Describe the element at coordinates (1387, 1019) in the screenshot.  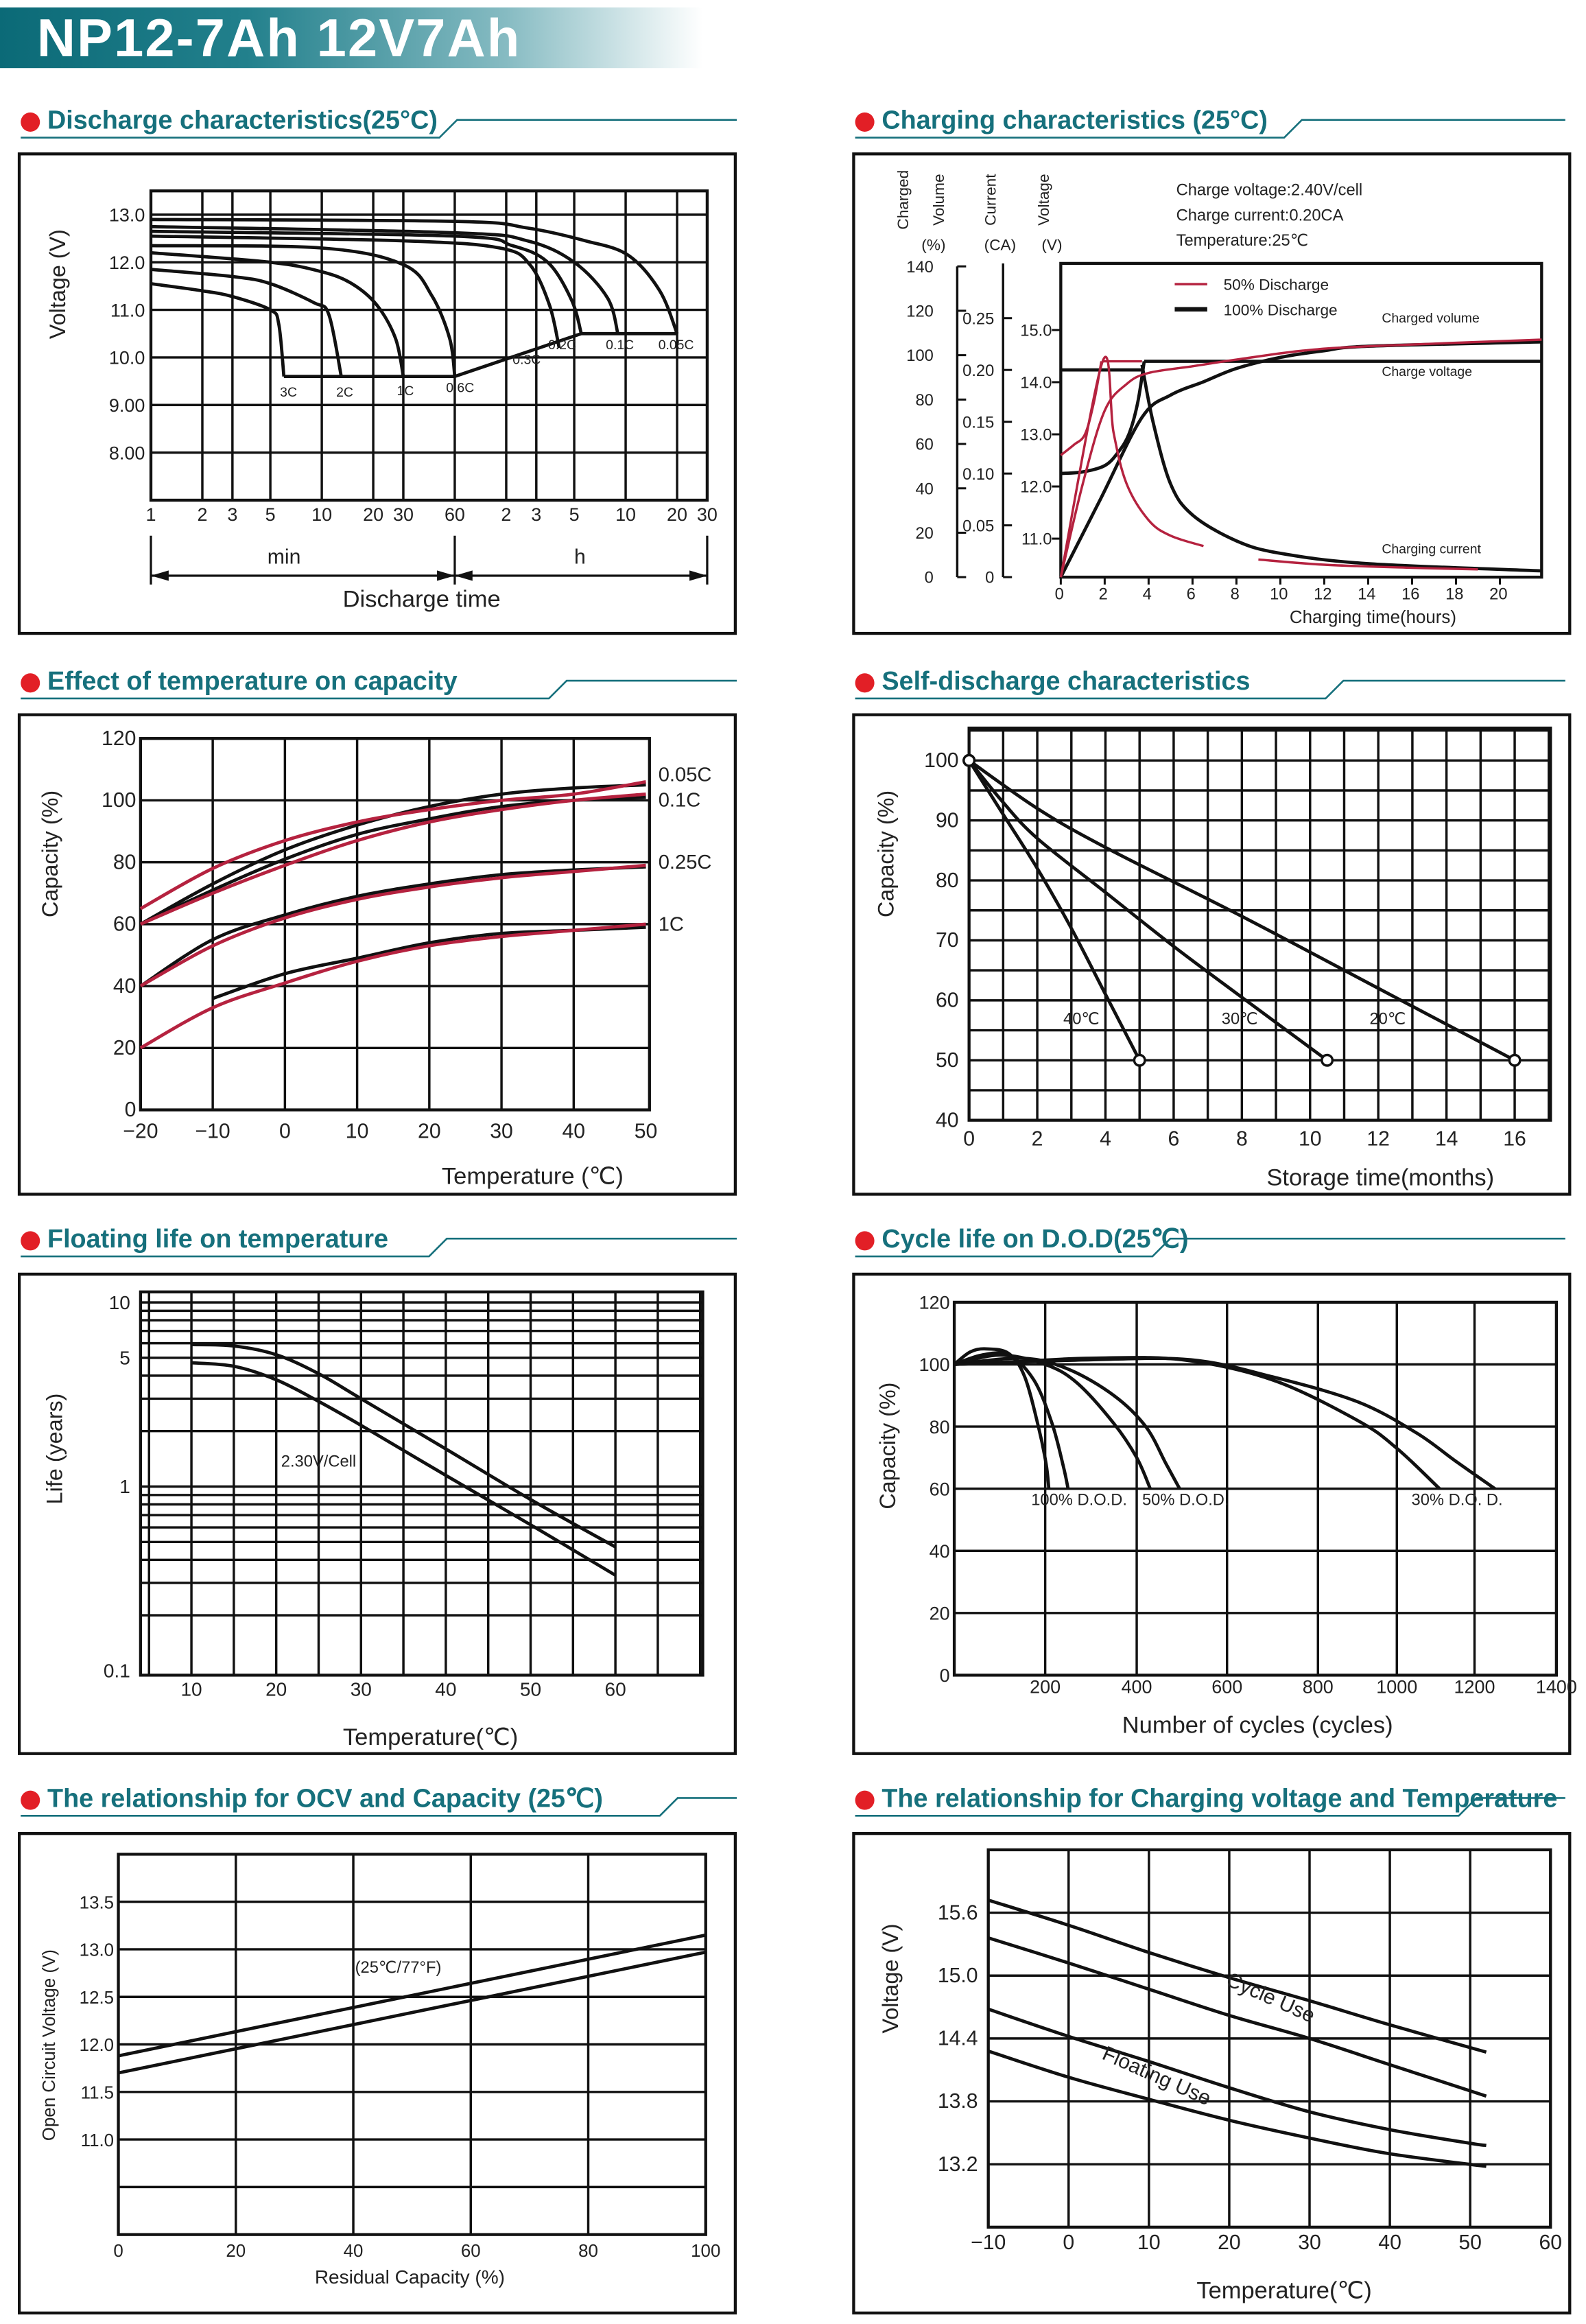
I see `curve-label: 20℃` at that location.